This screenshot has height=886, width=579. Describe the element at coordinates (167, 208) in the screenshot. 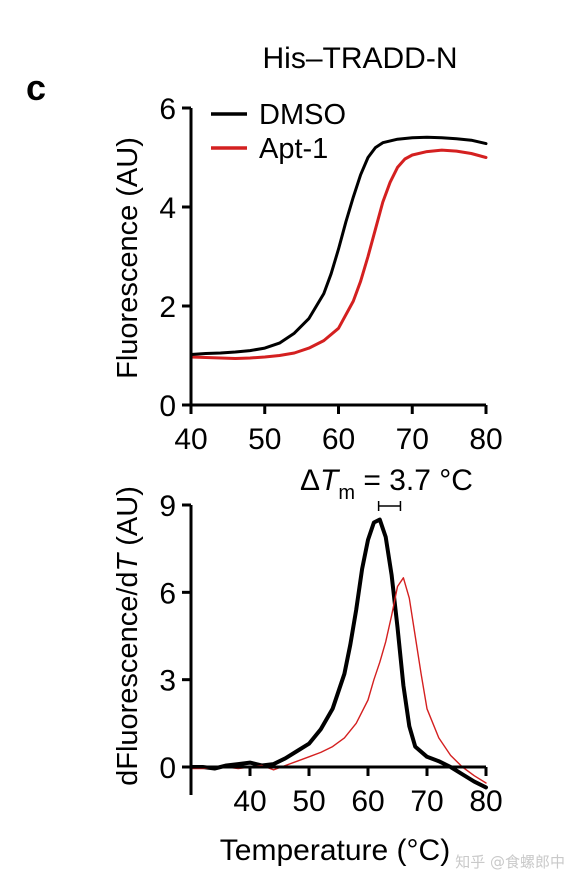

I see `top-y-tick-label: 4` at that location.